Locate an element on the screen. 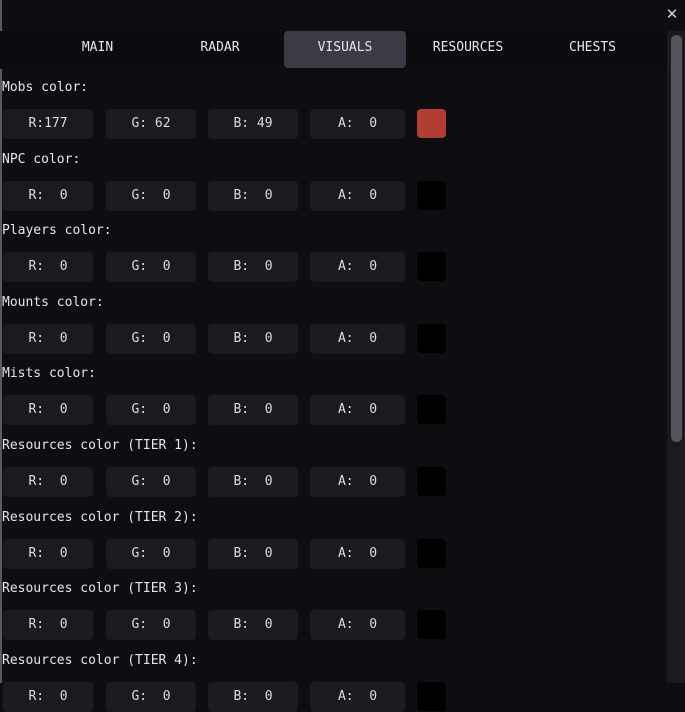 The height and width of the screenshot is (712, 685). tab-bar: MAIN RADAR VISUALS RESOURCES CHESTS is located at coordinates (333, 50).